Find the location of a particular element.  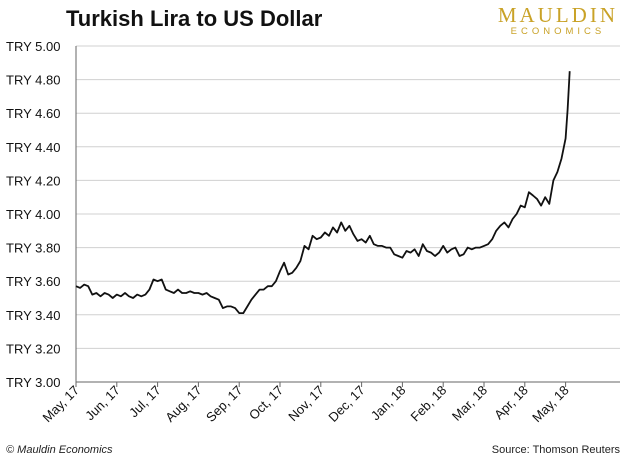

copyright-note: © Mauldin Economics is located at coordinates (59, 450).